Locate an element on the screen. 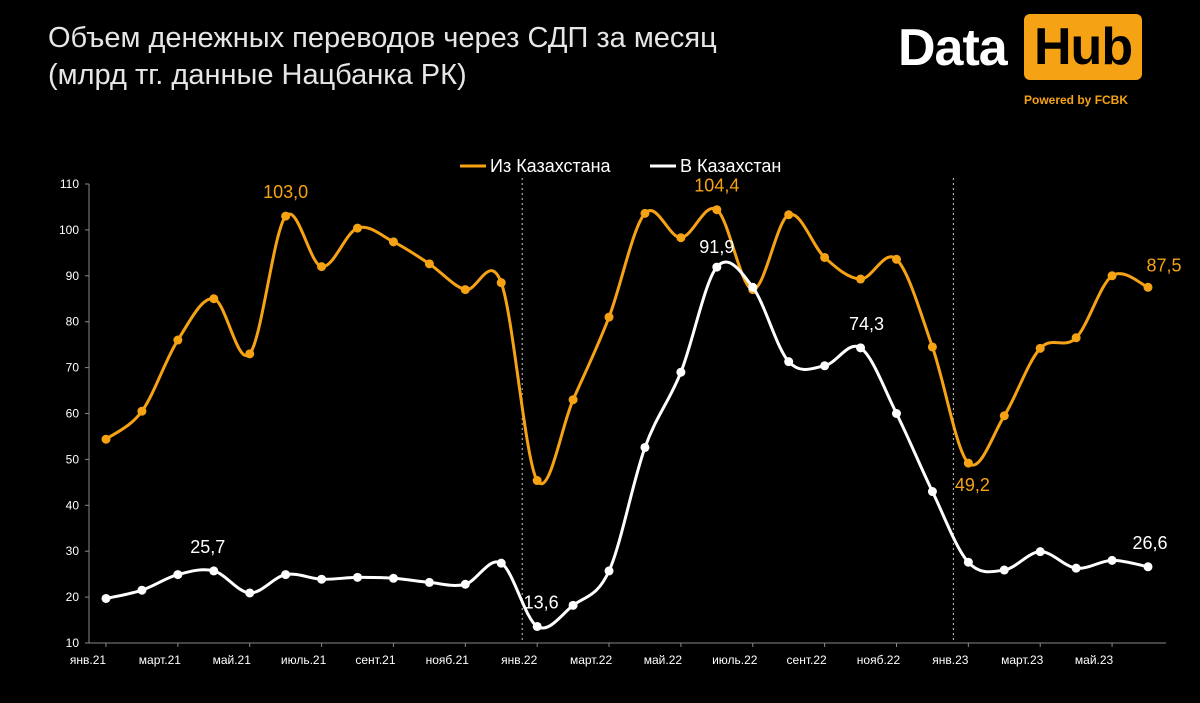  x-tick-label: нояб.21 is located at coordinates (448, 660).